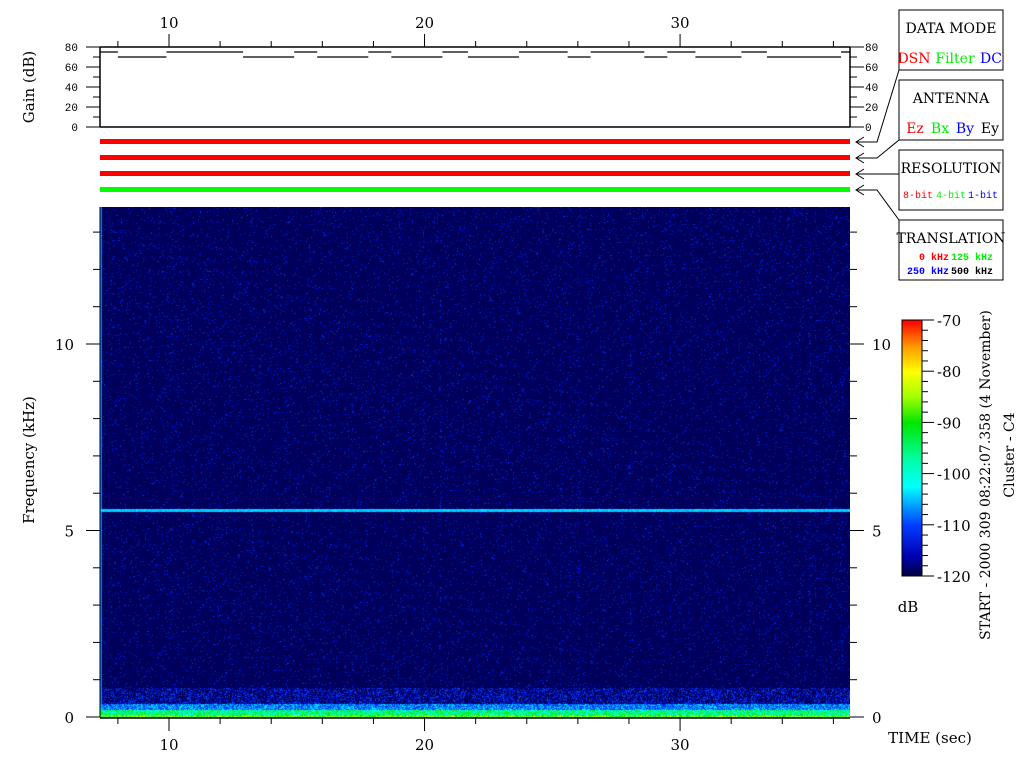  Describe the element at coordinates (915, 129) in the screenshot. I see `legend-item: Ez` at that location.